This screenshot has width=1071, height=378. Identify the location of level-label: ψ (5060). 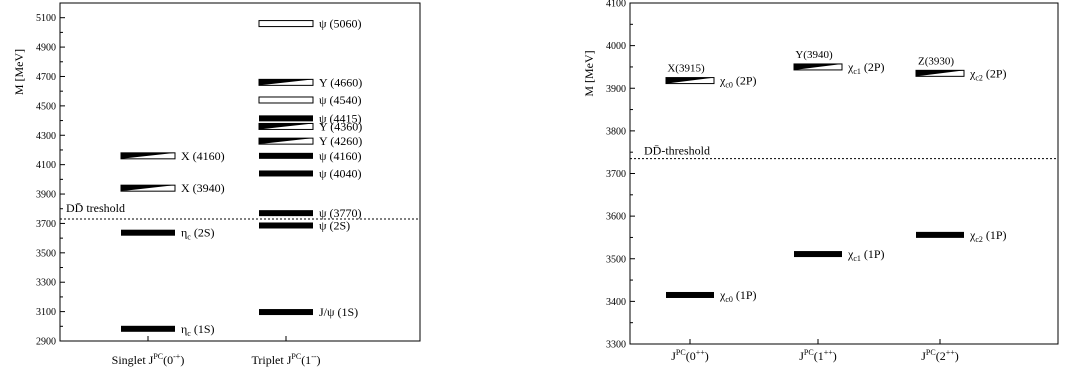
(340, 24).